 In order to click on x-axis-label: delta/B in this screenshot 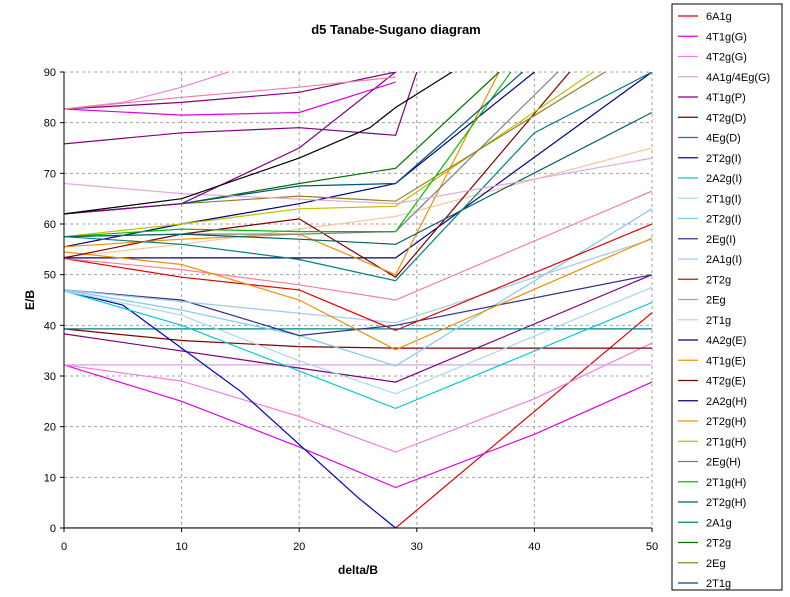, I will do `click(358, 570)`.